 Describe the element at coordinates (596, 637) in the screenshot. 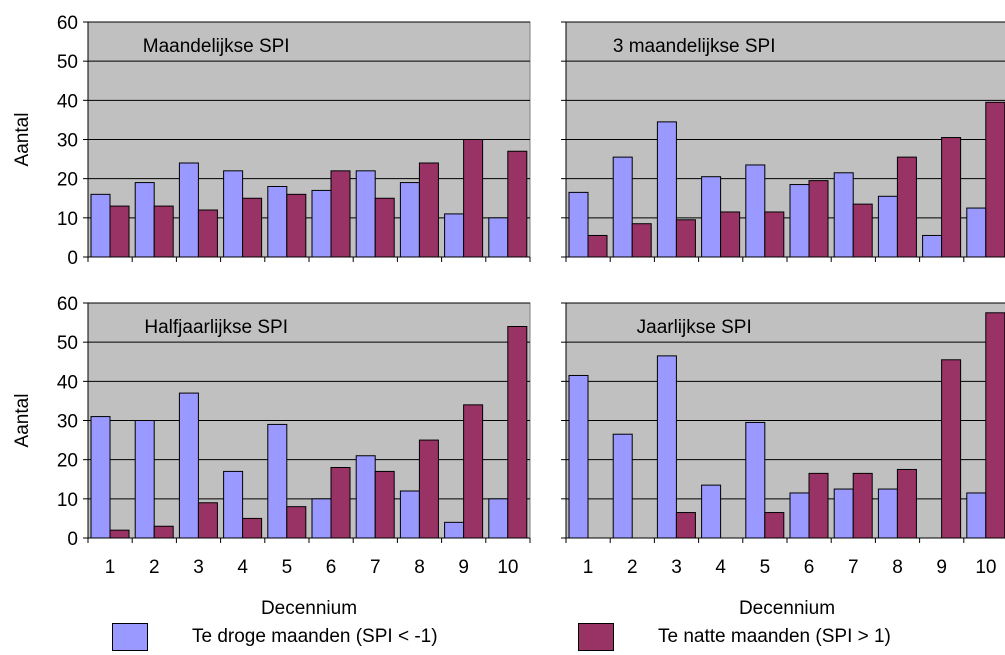

I see `legend-swatch-nat` at that location.